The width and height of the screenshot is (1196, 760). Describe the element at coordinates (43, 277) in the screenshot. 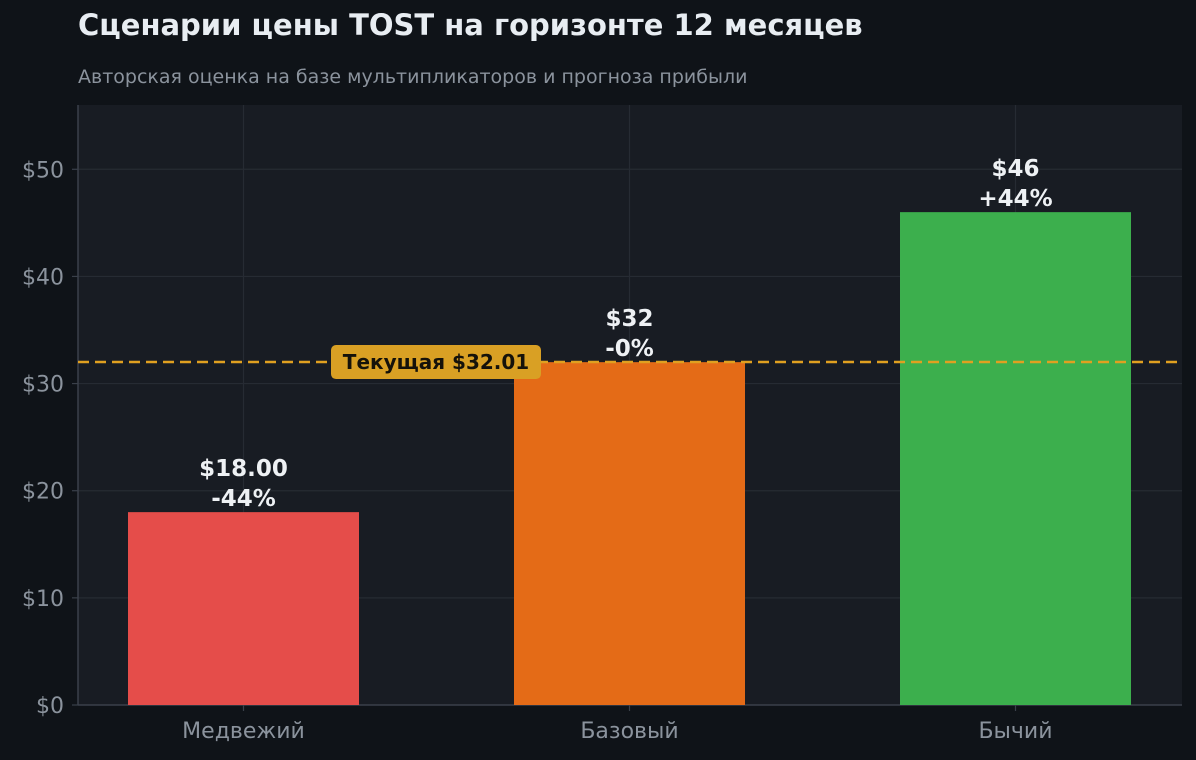

I see `y-tick-label: $40` at that location.